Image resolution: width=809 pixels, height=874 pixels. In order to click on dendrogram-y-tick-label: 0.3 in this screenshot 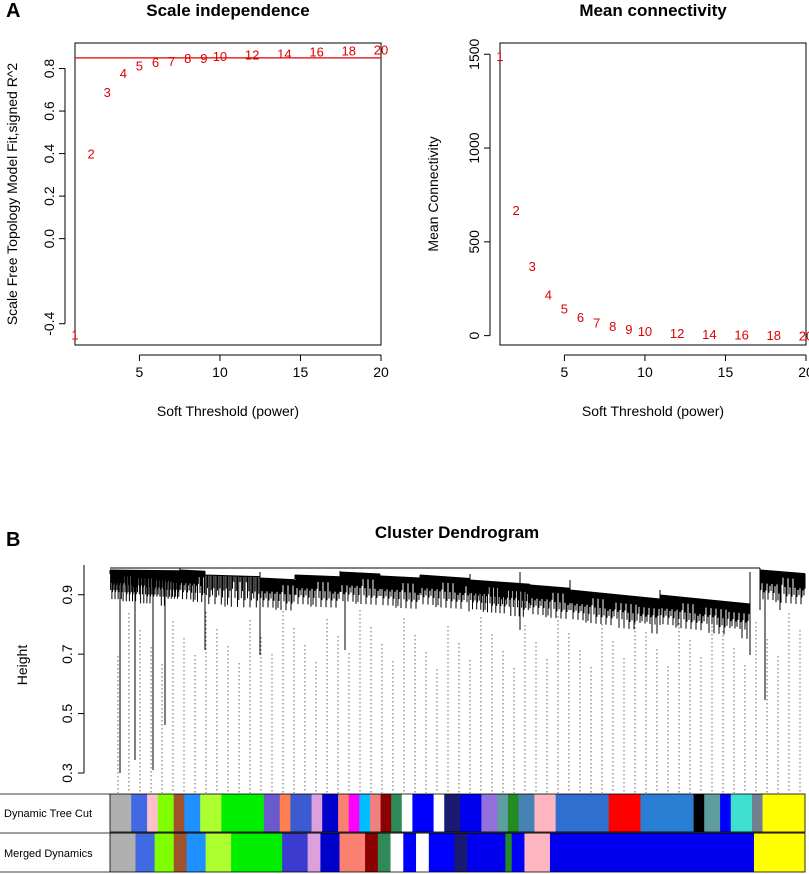, I will do `click(67, 773)`.